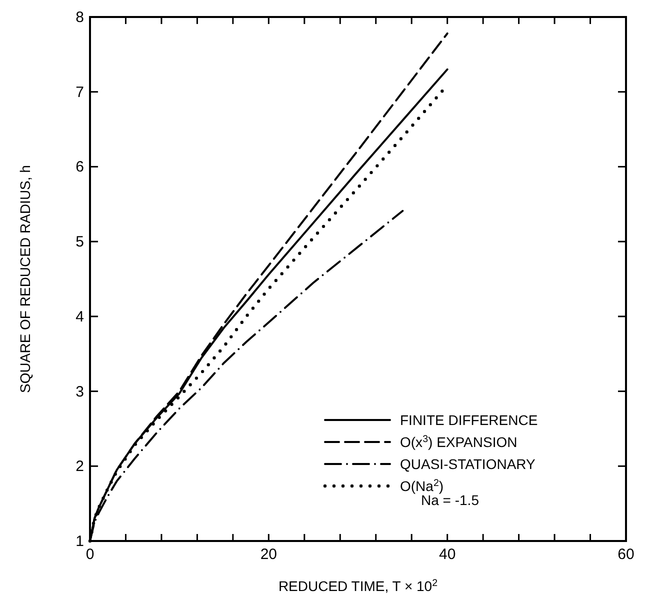 This screenshot has height=602, width=646. What do you see at coordinates (80, 467) in the screenshot?
I see `y-tick-label: 2` at bounding box center [80, 467].